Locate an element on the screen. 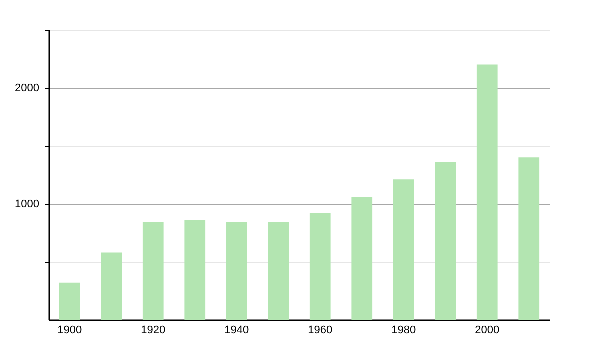 Image resolution: width=600 pixels, height=350 pixels. x-tick-label: 1940 is located at coordinates (237, 330).